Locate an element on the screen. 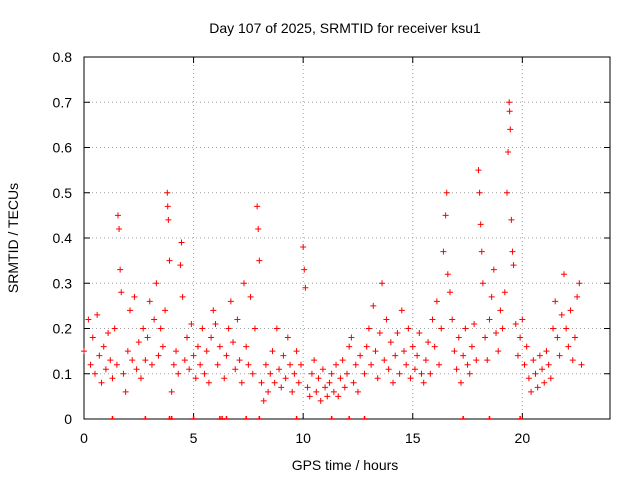 Image resolution: width=640 pixels, height=480 pixels. y-tick-label: 0.2 is located at coordinates (63, 329).